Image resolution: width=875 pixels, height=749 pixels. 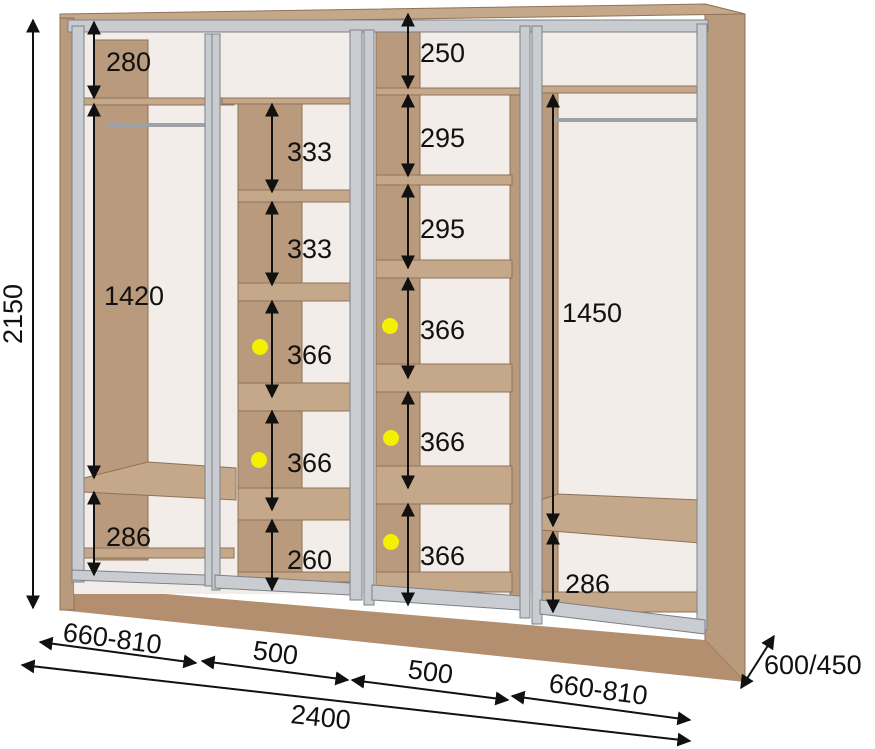 What do you see at coordinates (128, 62) in the screenshot?
I see `left-top-label: 280` at bounding box center [128, 62].